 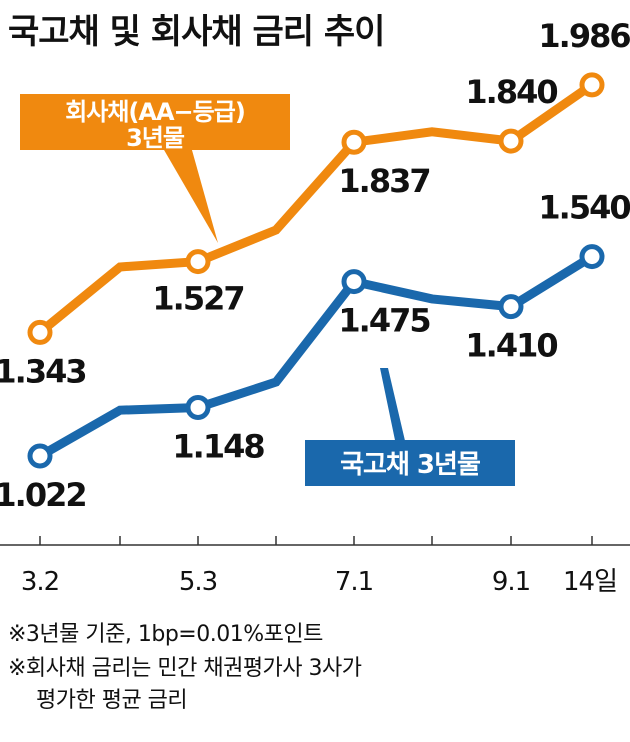 I want to click on x-tick-label: 7.1, so click(x=354, y=582).